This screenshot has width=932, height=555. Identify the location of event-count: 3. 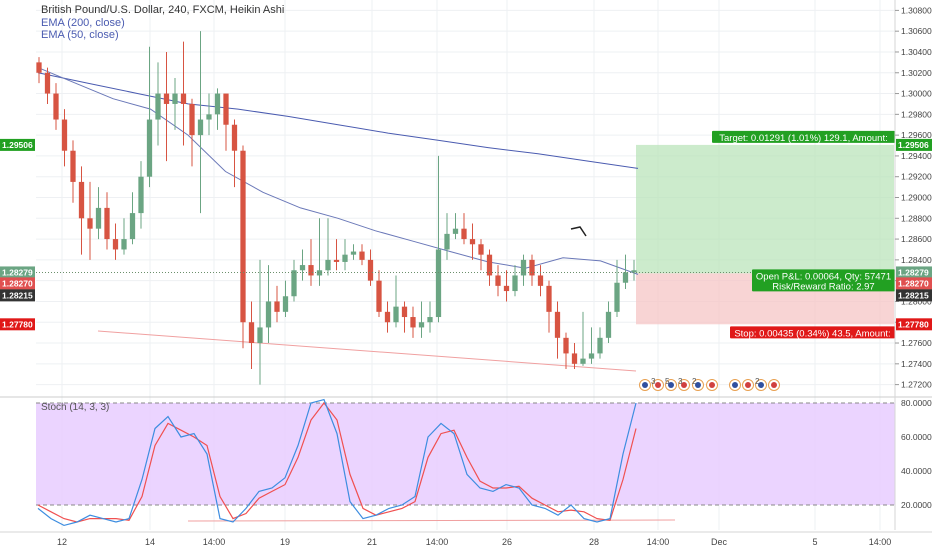
(653, 381).